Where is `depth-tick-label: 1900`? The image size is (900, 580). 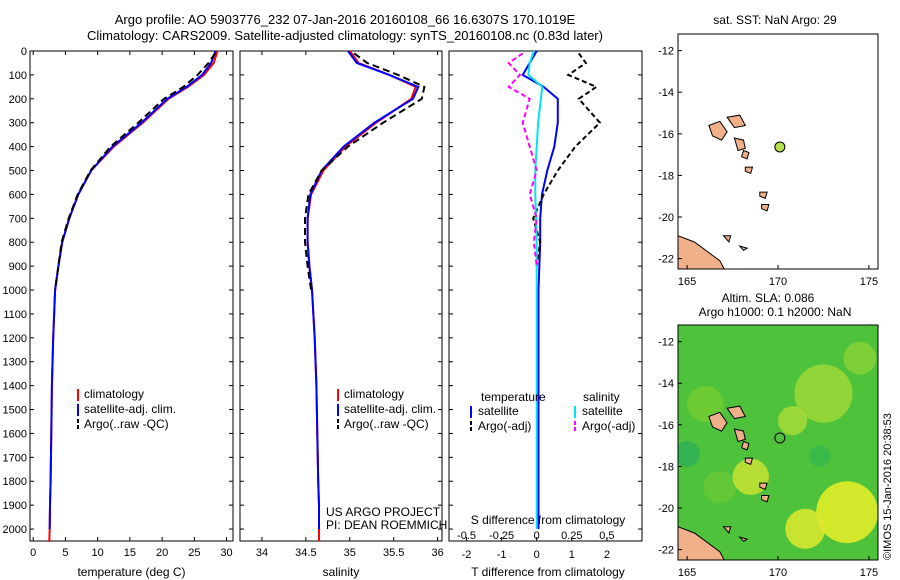 depth-tick-label: 1900 is located at coordinates (15, 506).